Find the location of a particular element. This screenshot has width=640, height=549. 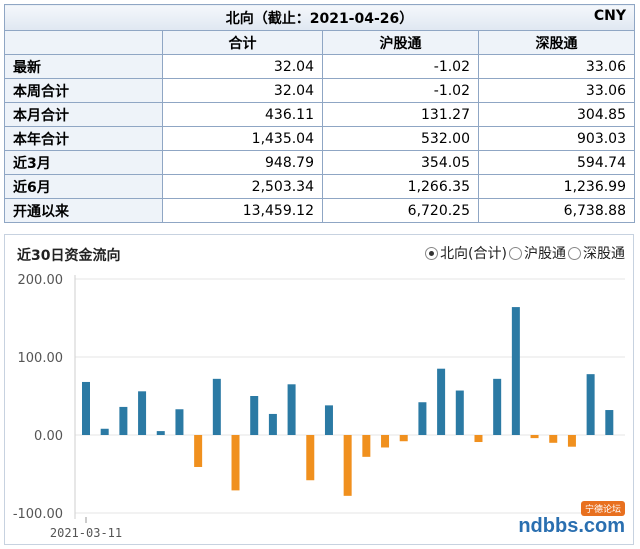

table-row: 本年合计 1,435.04 532.00 903.03 is located at coordinates (319, 138).